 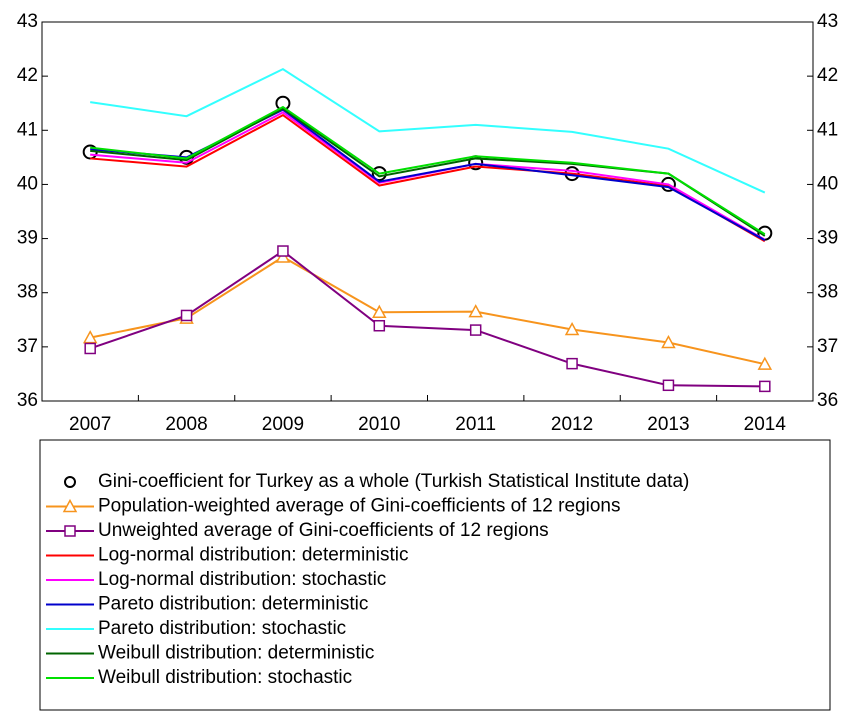 I want to click on y-tick-label: 40, so click(x=27, y=183).